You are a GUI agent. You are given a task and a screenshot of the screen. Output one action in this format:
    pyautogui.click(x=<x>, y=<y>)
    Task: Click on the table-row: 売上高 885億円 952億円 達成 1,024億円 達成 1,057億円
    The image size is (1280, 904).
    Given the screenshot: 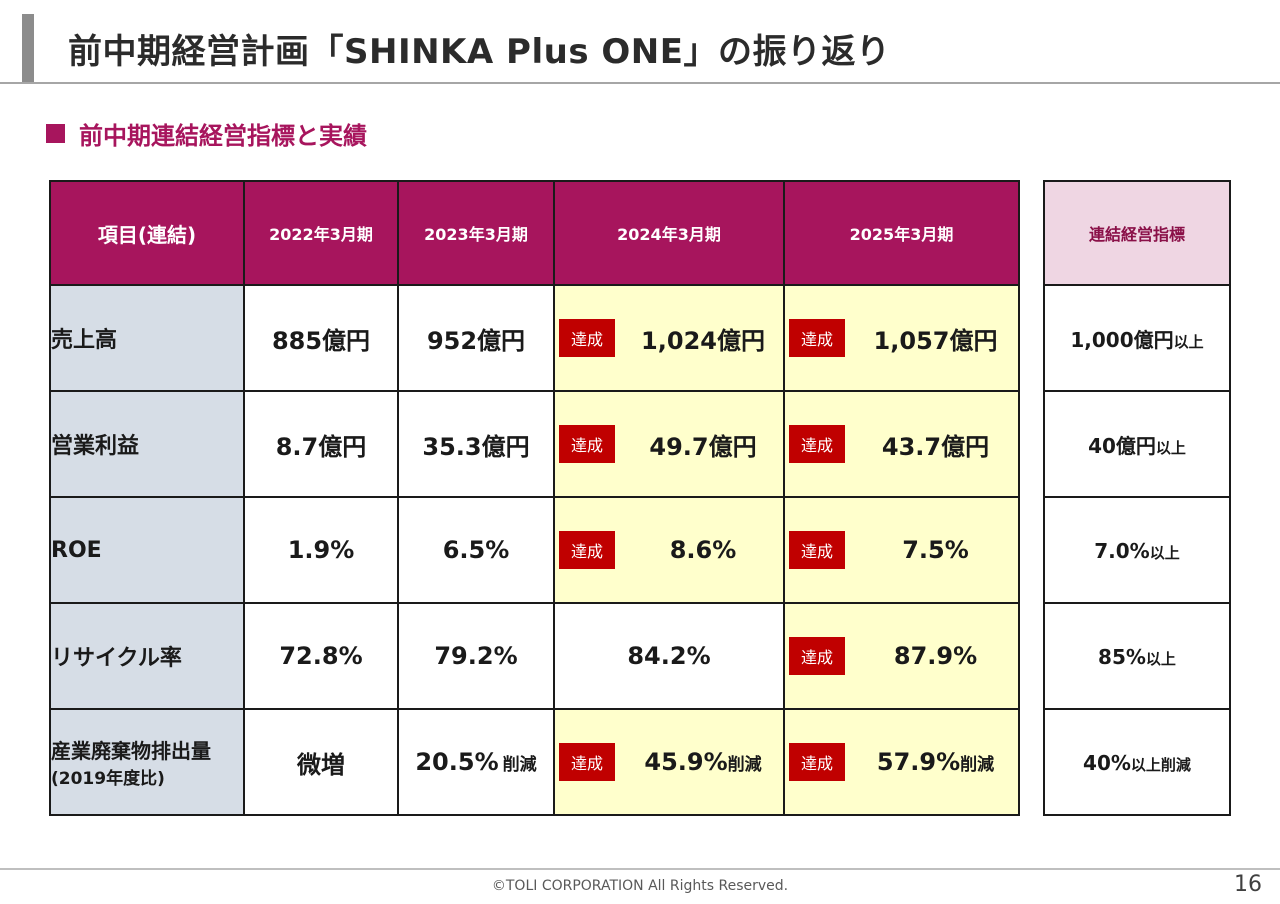 What is the action you would take?
    pyautogui.click(x=534, y=338)
    